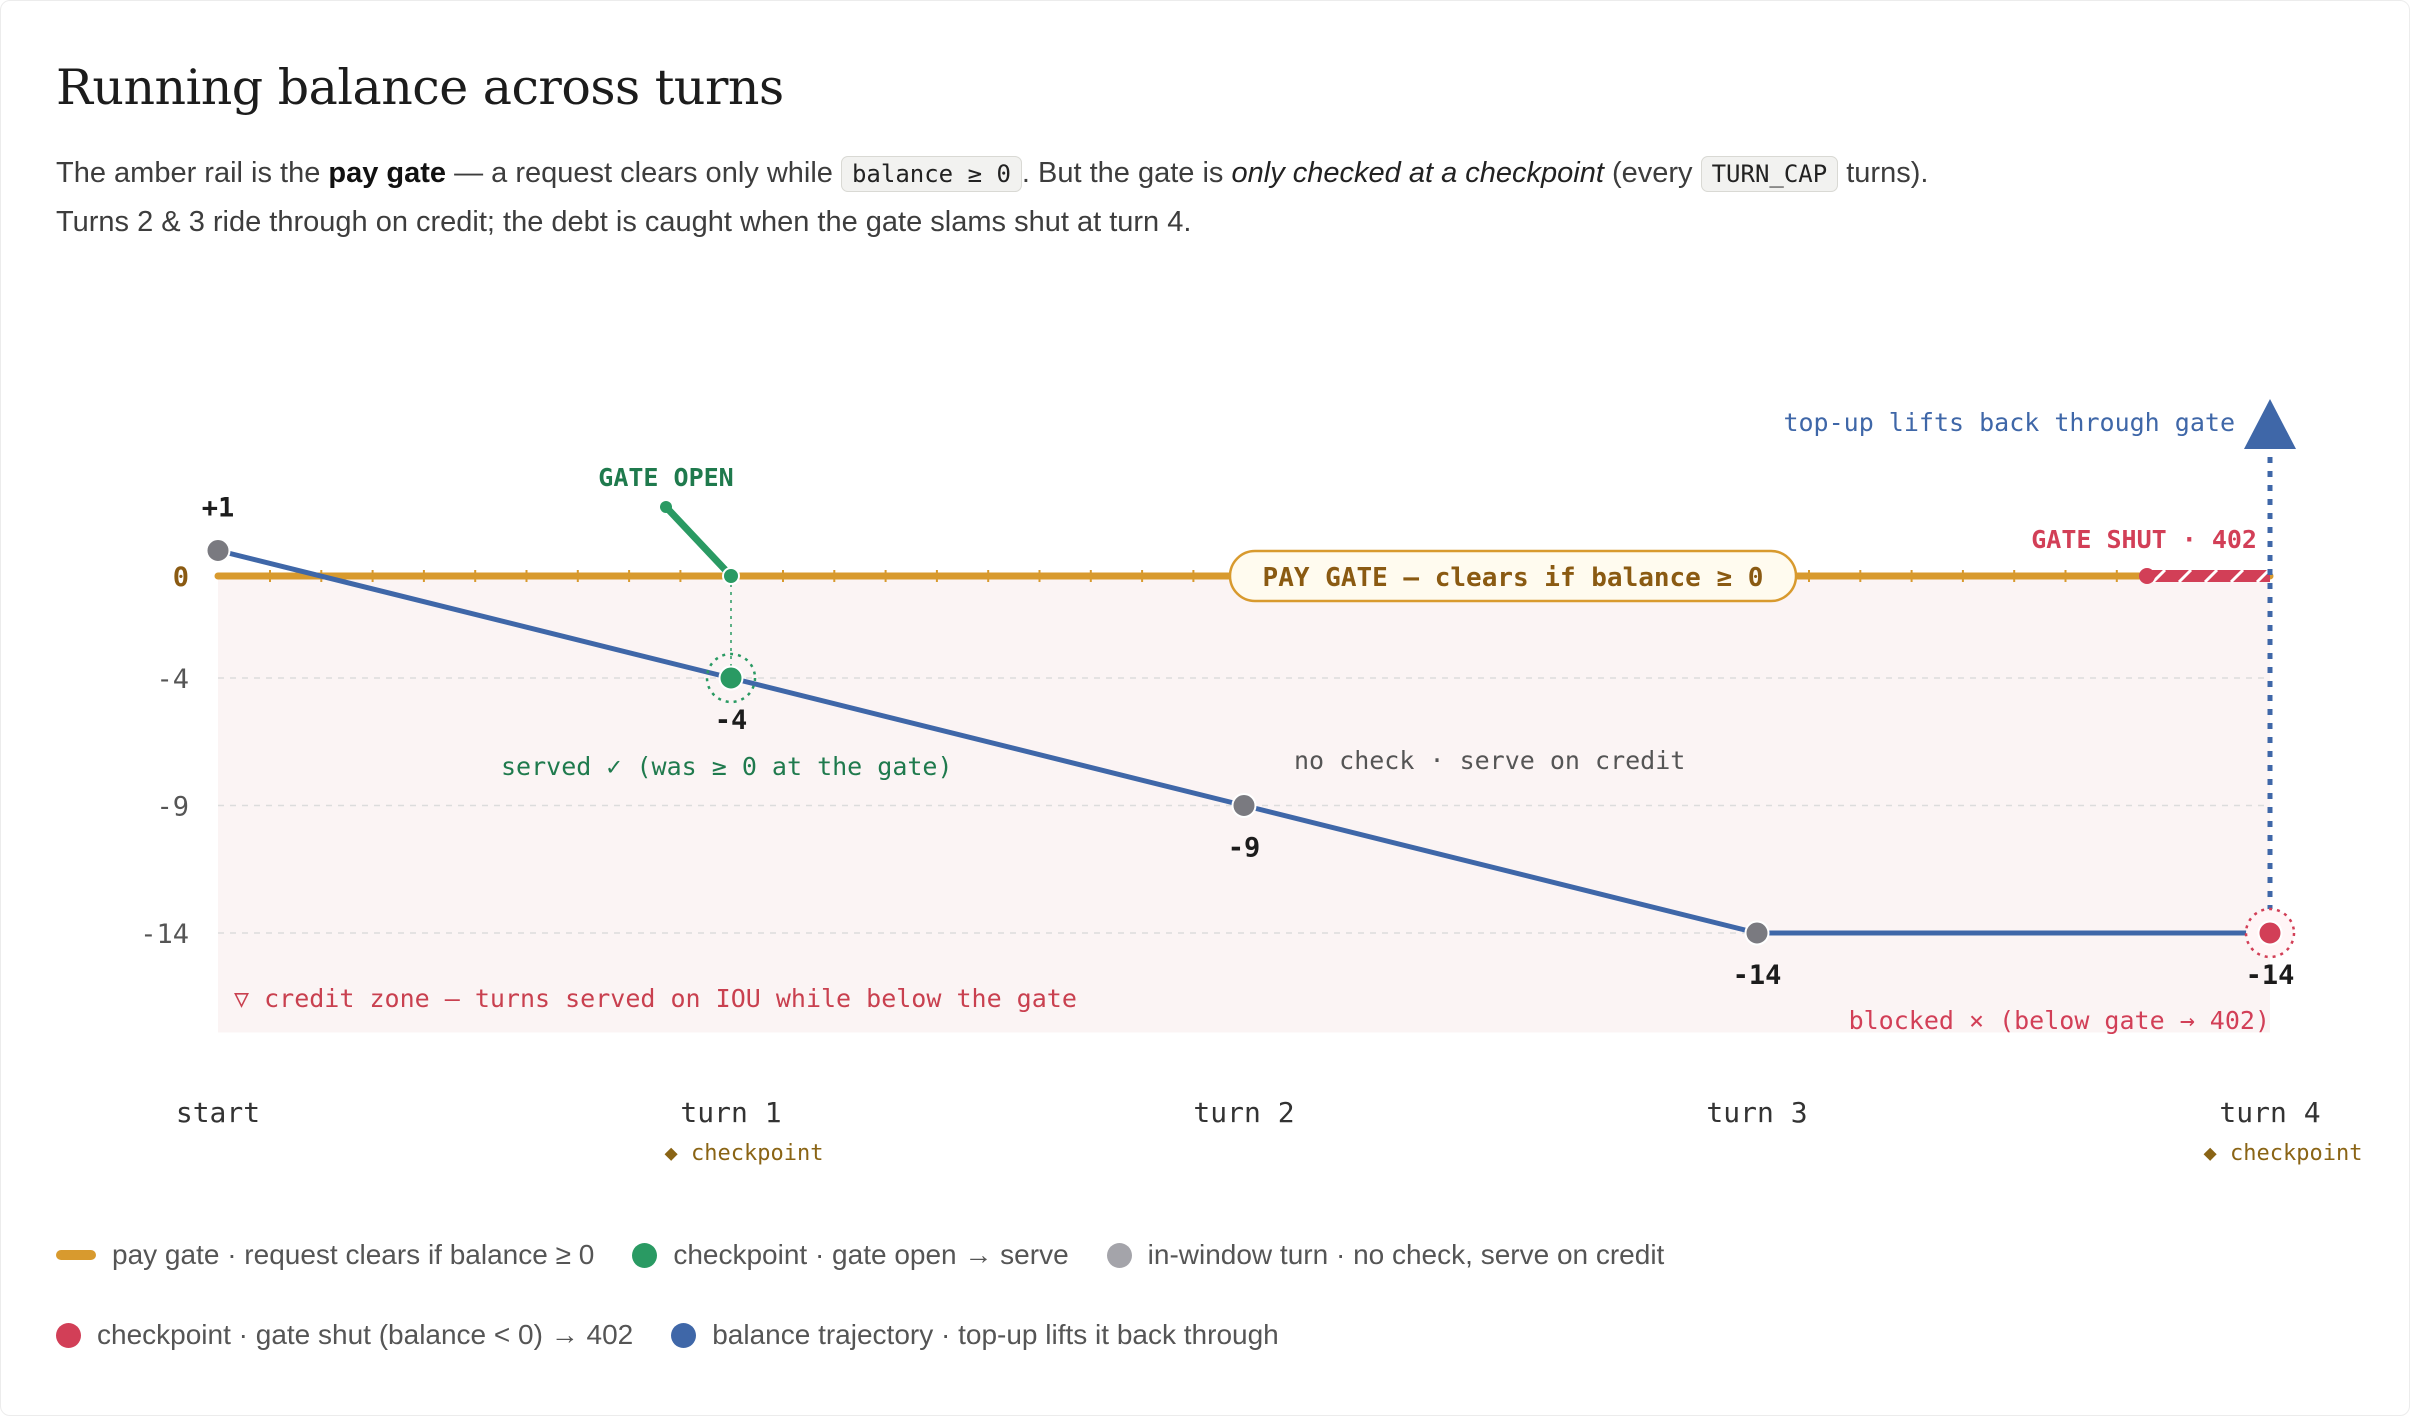 The width and height of the screenshot is (2410, 1416). I want to click on gate-open-arm-pivot, so click(666, 507).